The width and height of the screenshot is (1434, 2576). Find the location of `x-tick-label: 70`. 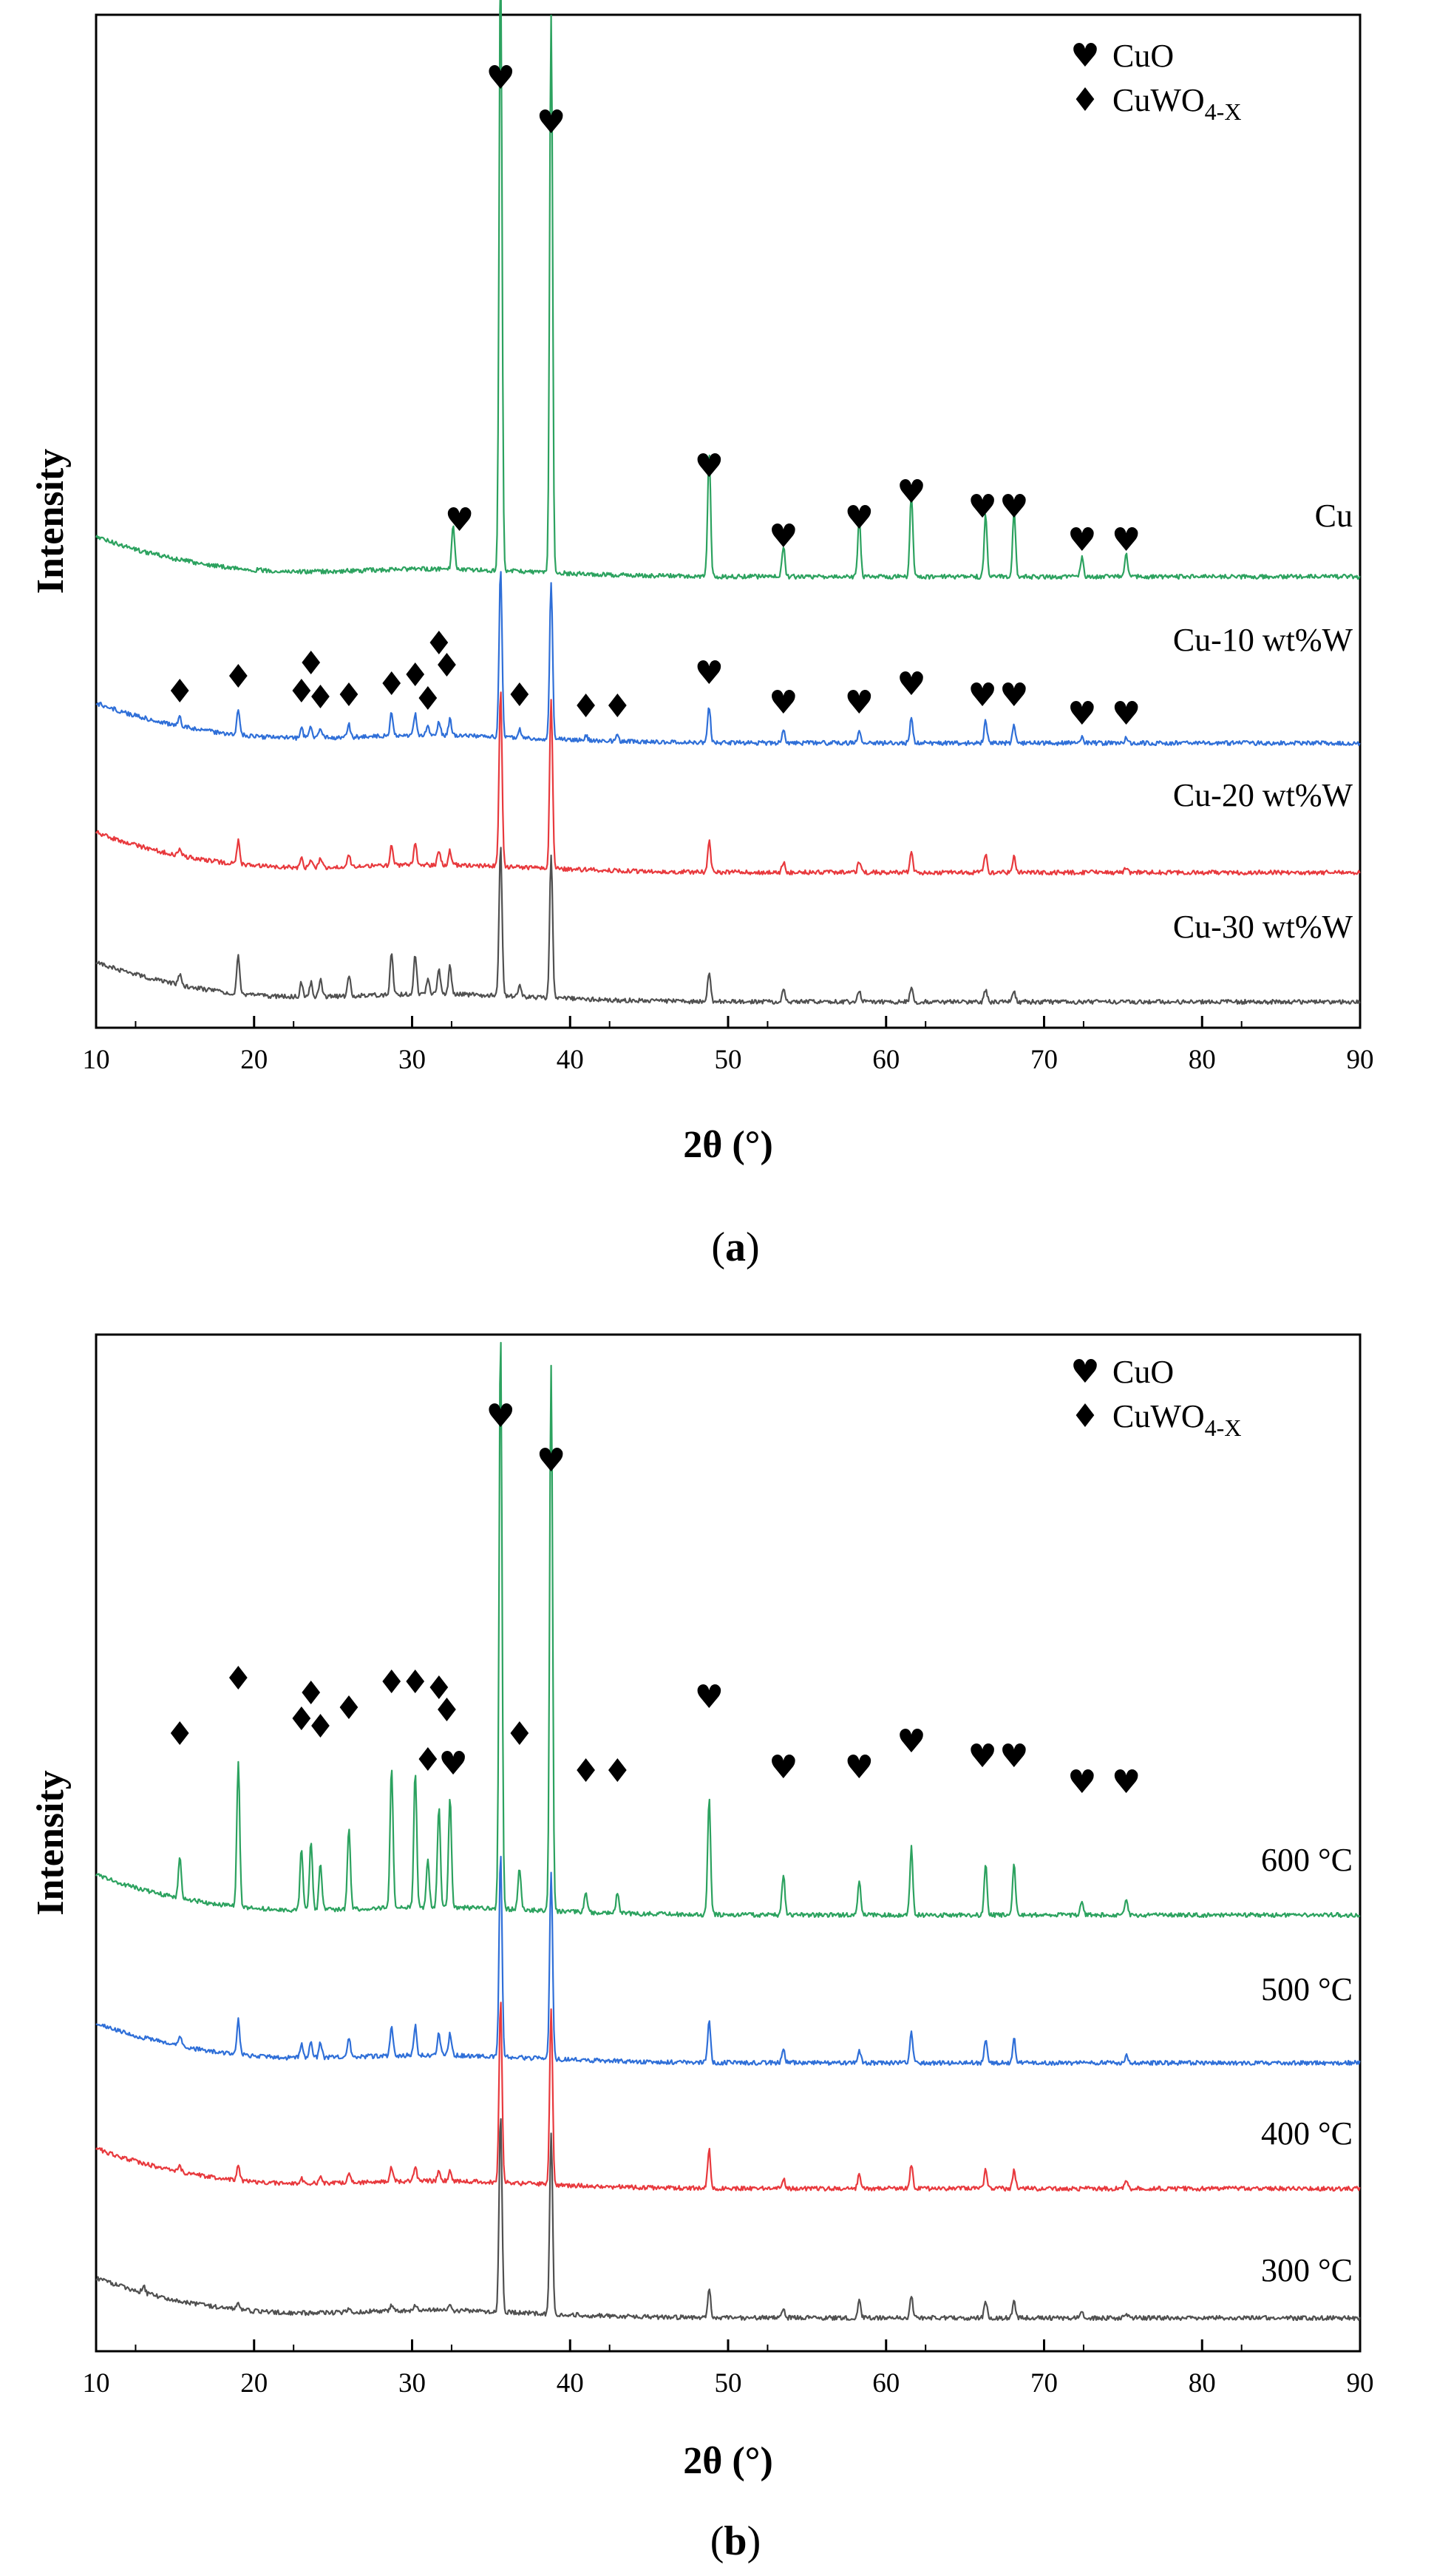

x-tick-label: 70 is located at coordinates (1044, 2383).